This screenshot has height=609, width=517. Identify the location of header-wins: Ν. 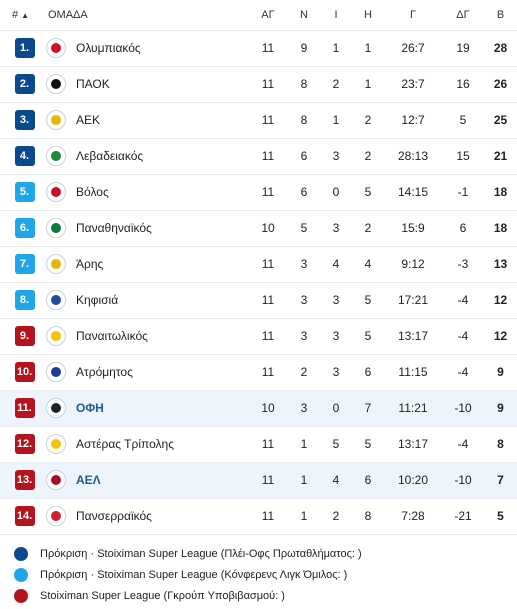
(304, 14).